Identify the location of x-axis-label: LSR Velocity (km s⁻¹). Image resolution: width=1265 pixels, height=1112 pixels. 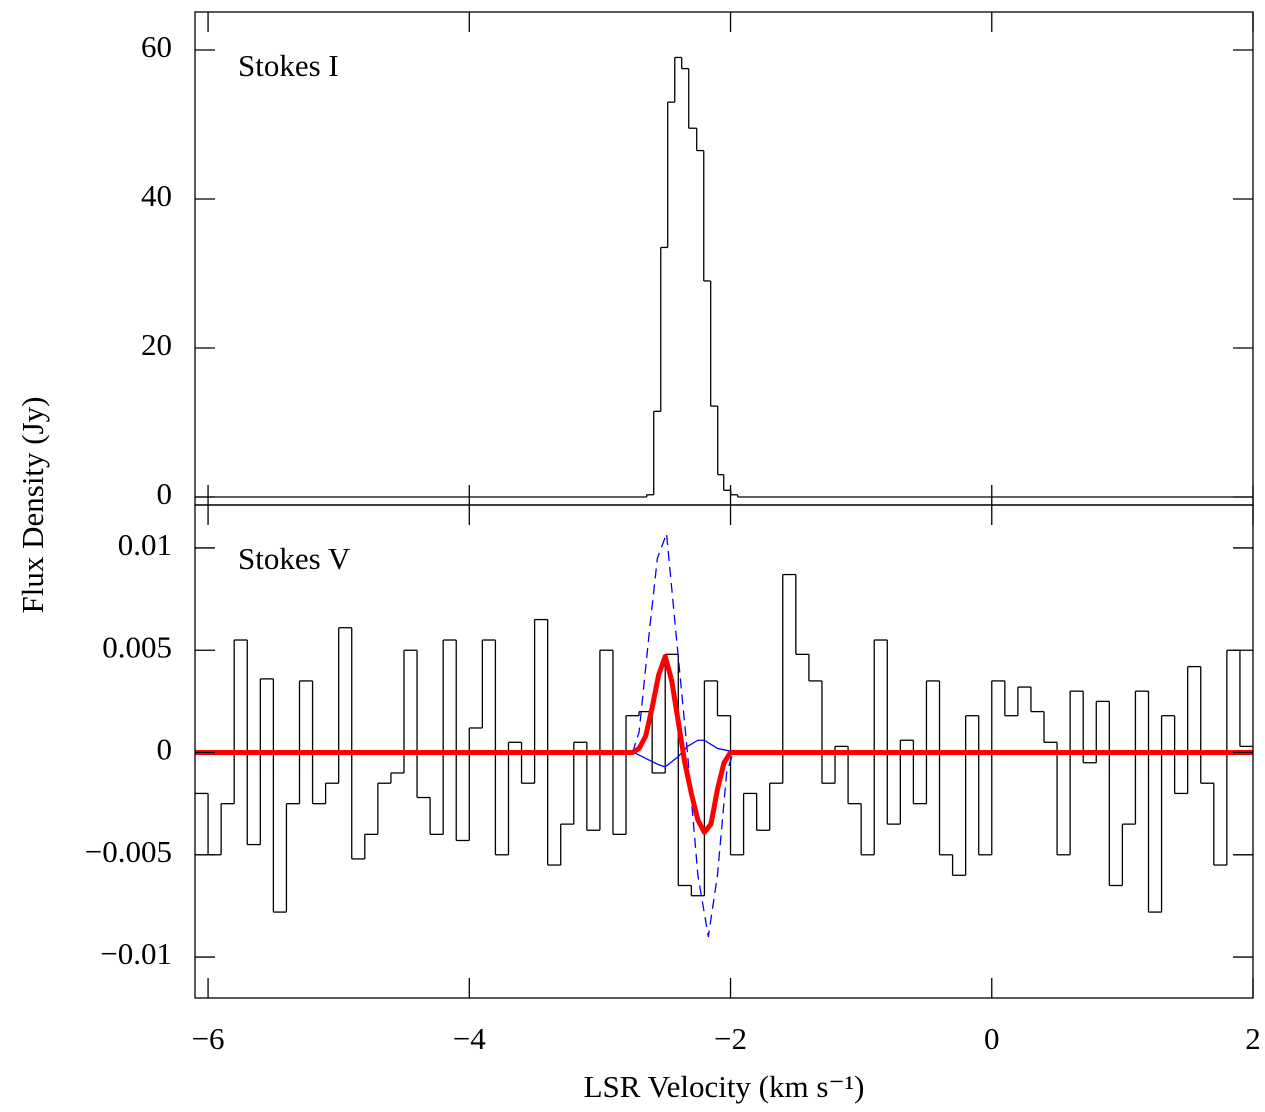
(724, 1086).